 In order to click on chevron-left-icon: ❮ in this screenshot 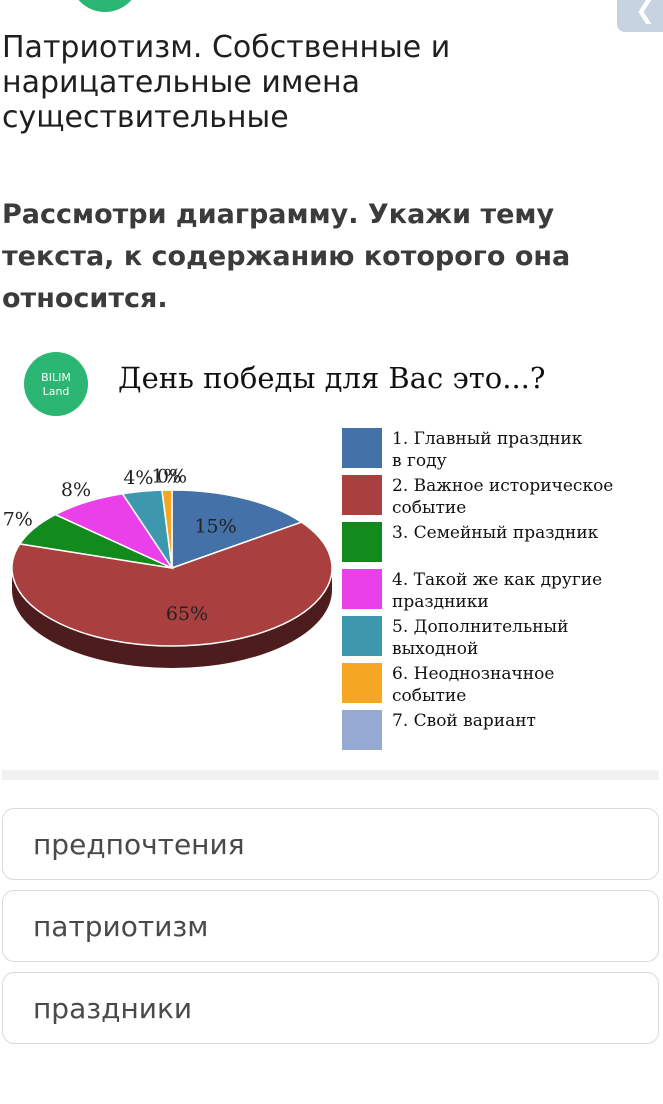, I will do `click(645, 12)`.